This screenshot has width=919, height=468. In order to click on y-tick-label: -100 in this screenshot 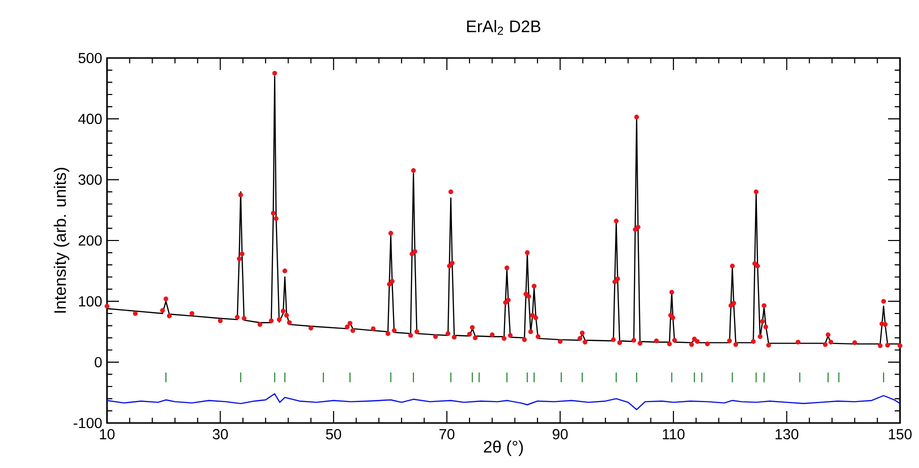, I will do `click(88, 423)`.